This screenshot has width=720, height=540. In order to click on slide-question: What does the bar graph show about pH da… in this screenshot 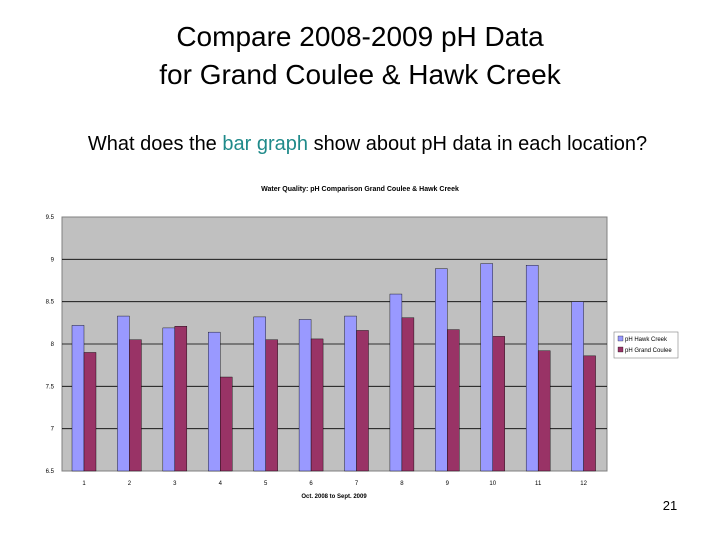, I will do `click(360, 144)`.